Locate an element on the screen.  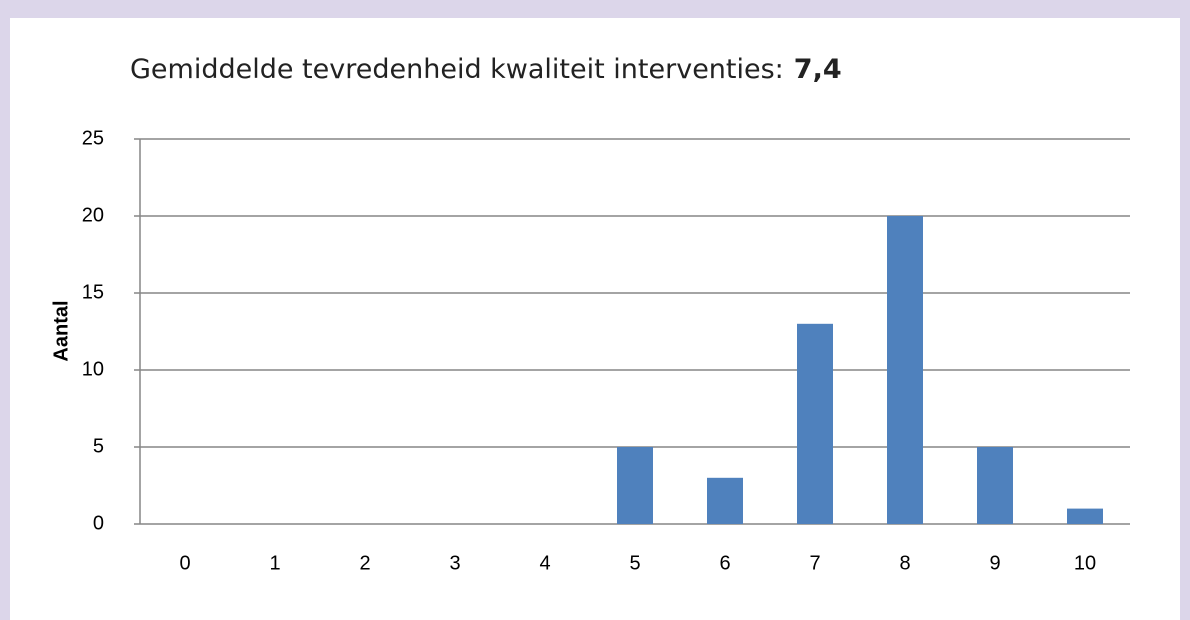
x-tick-label: 4 is located at coordinates (544, 563).